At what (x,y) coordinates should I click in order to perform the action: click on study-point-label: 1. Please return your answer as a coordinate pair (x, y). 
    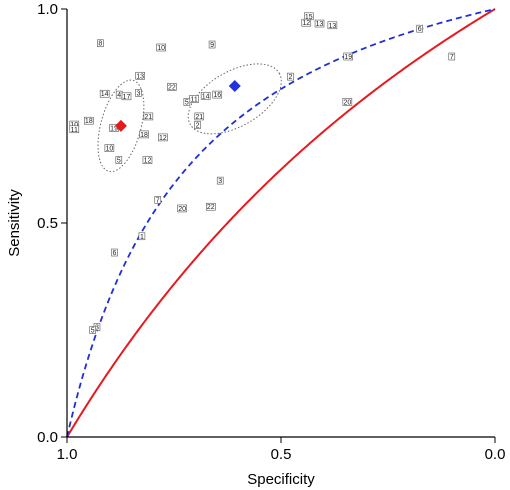
    Looking at the image, I should click on (142, 237).